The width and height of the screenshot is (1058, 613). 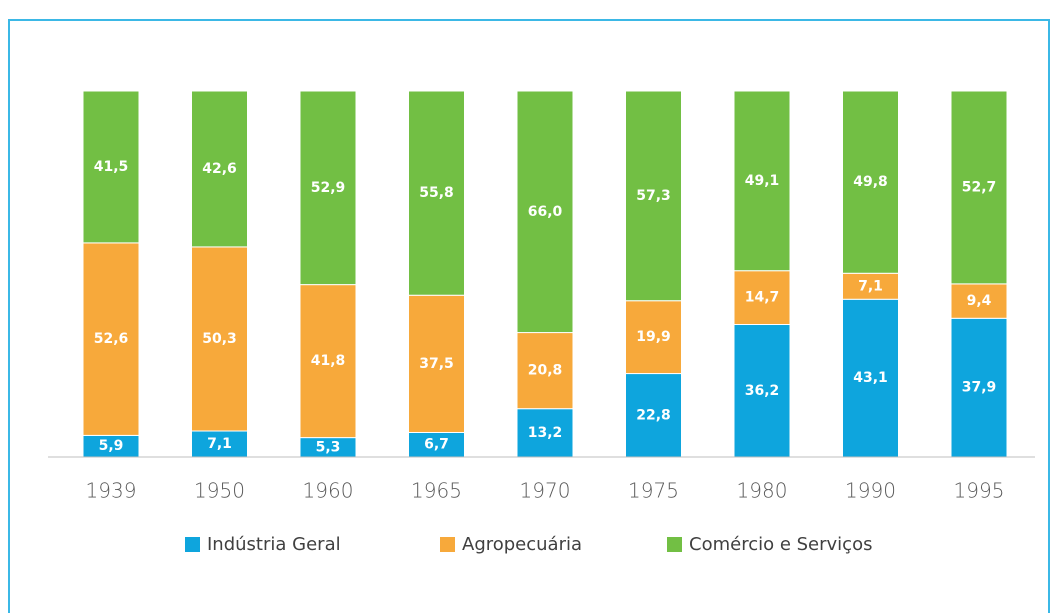 What do you see at coordinates (274, 544) in the screenshot?
I see `legend-label: Indústria Geral` at bounding box center [274, 544].